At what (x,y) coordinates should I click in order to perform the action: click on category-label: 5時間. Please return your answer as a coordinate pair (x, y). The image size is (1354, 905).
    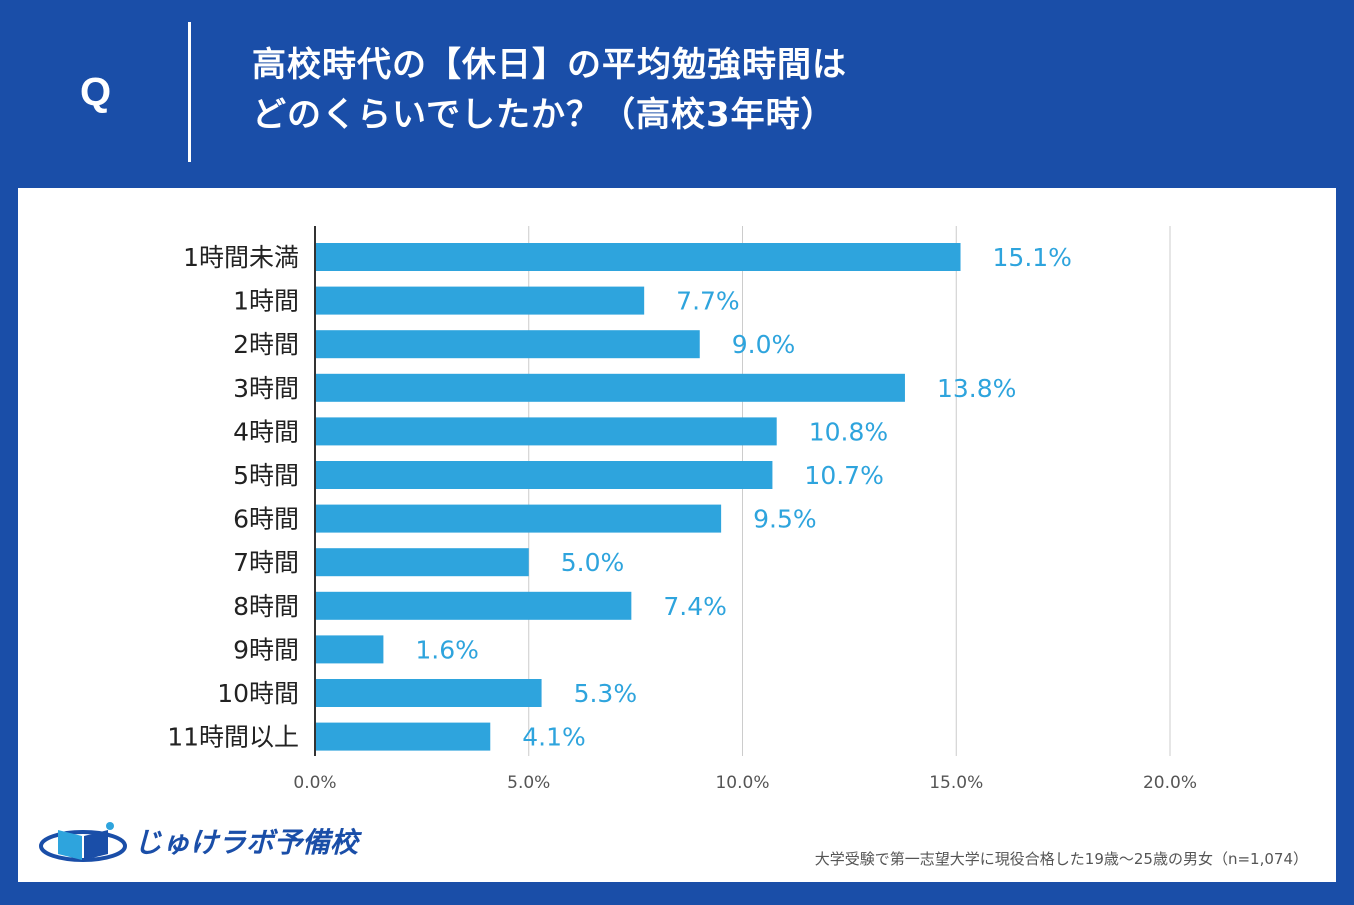
    Looking at the image, I should click on (266, 475).